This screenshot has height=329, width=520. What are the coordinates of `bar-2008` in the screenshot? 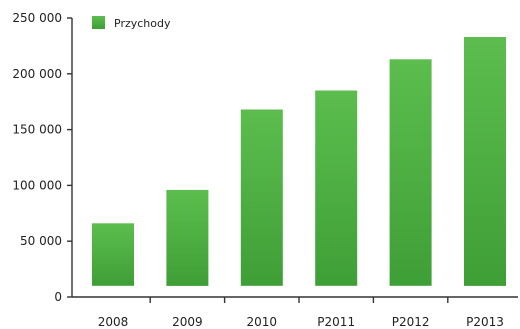 It's located at (113, 254).